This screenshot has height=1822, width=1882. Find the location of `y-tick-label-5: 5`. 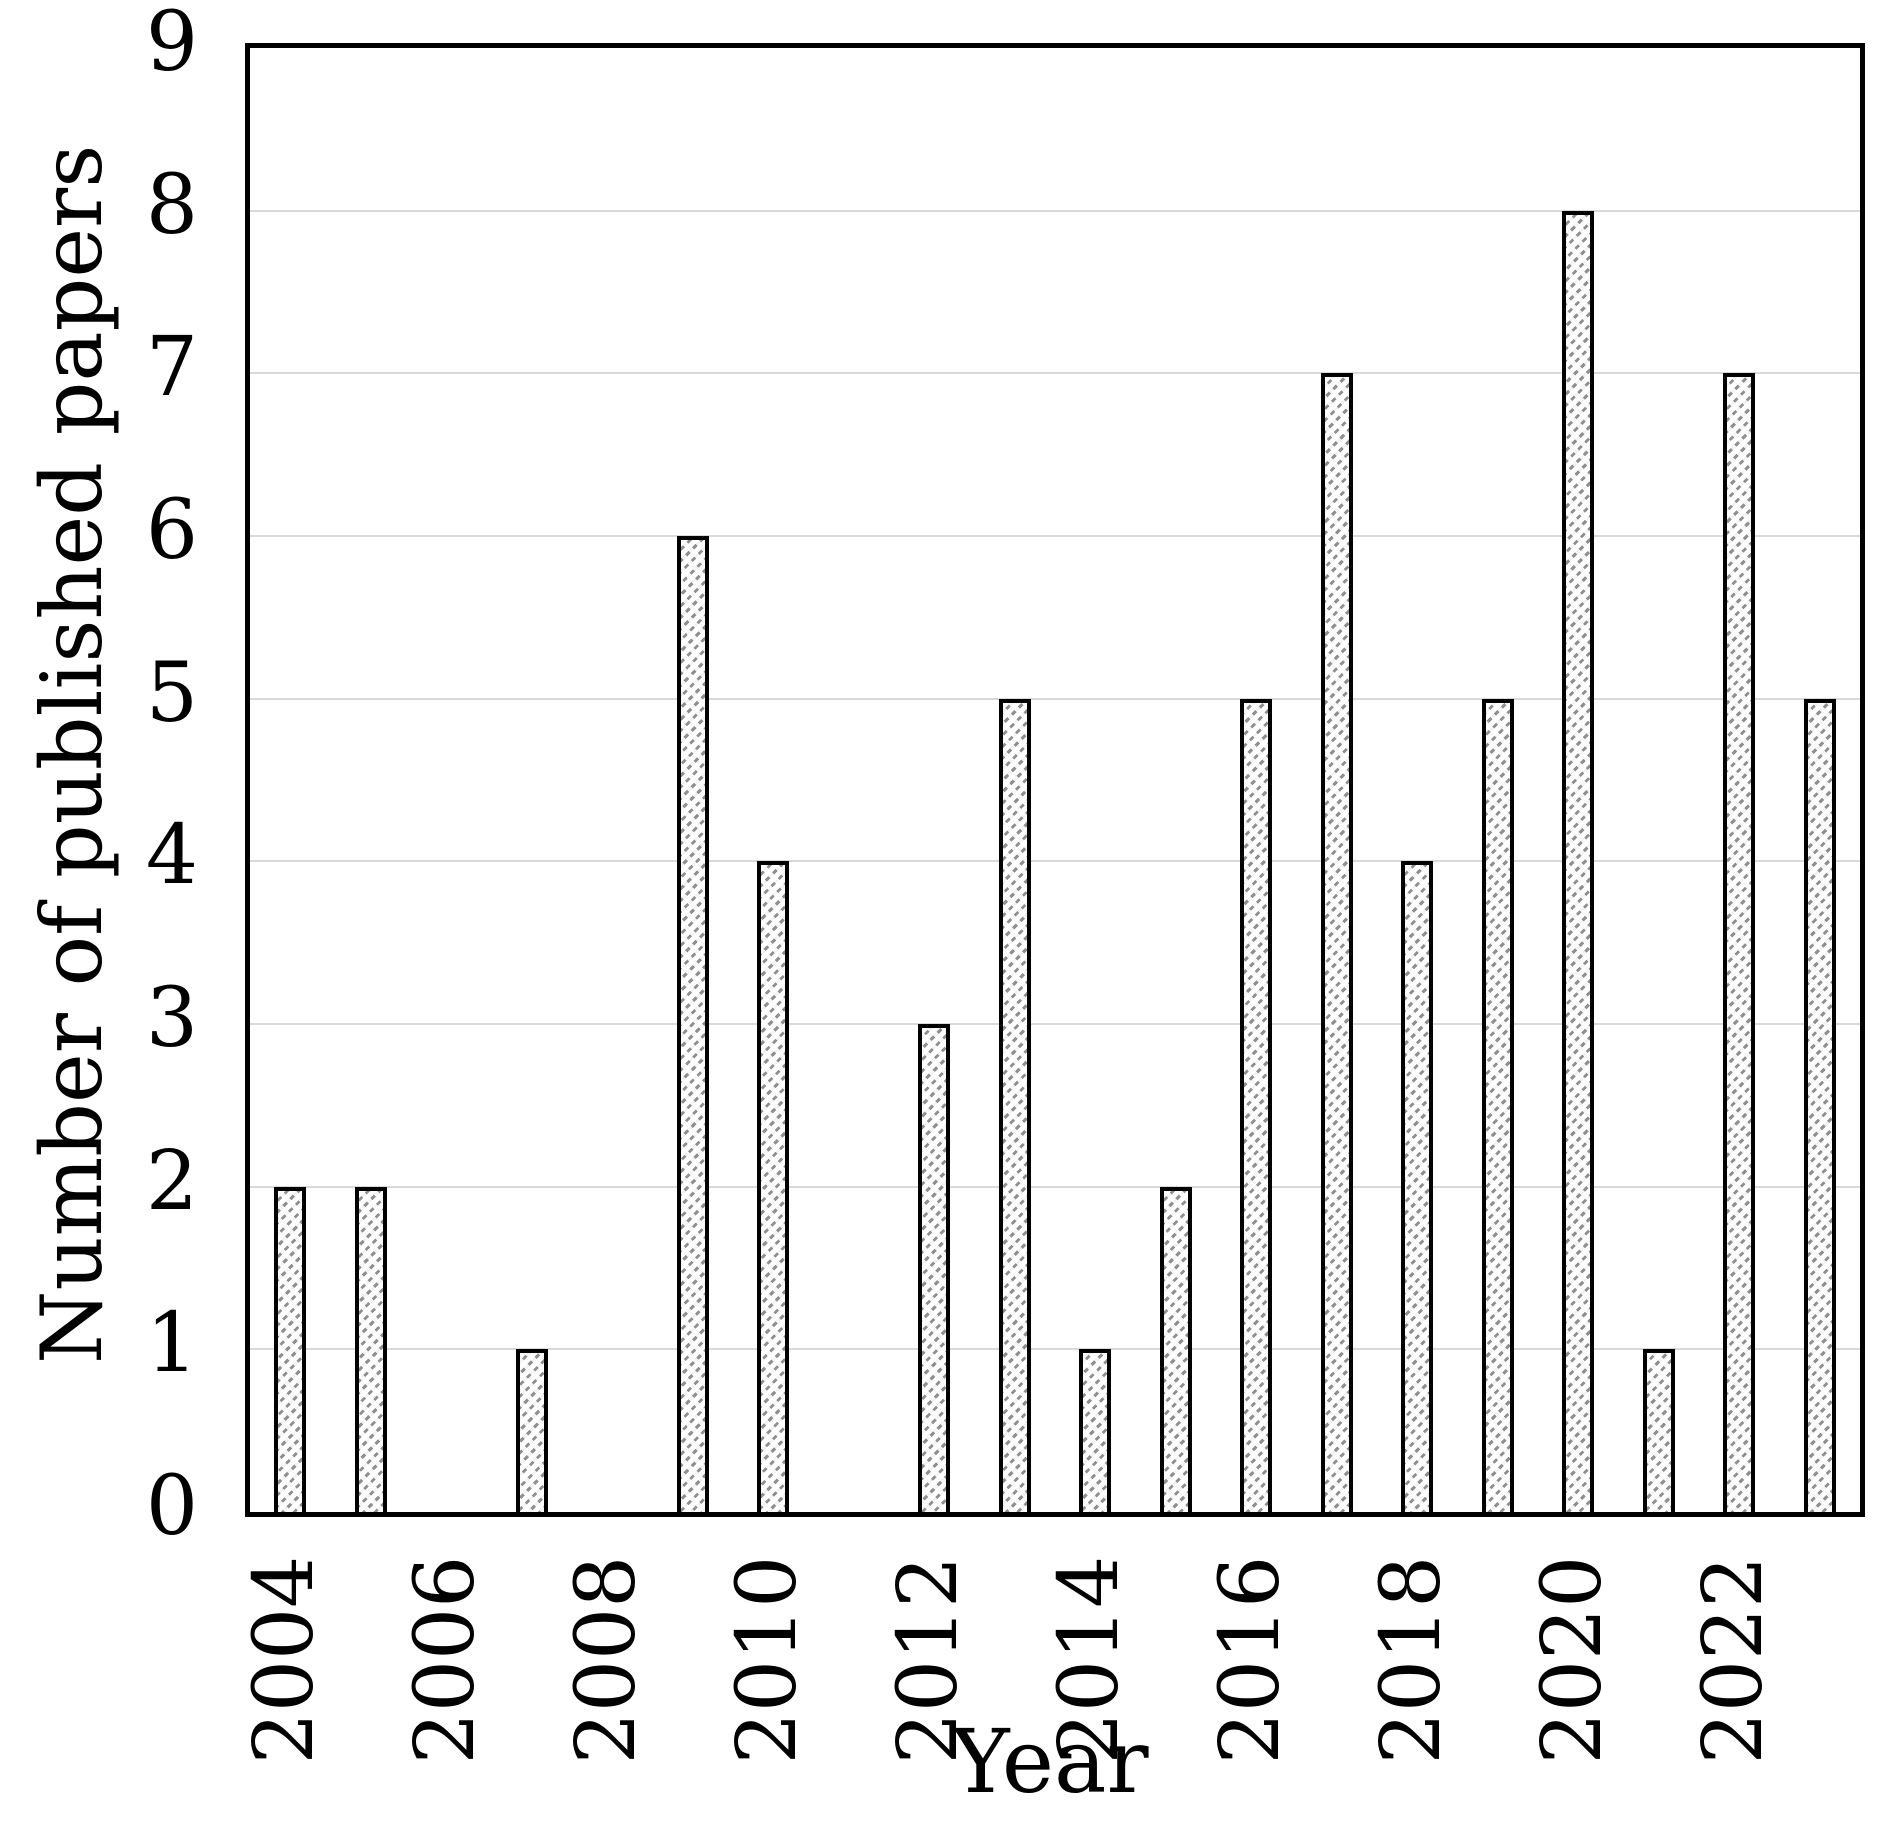

y-tick-label-5: 5 is located at coordinates (171, 693).